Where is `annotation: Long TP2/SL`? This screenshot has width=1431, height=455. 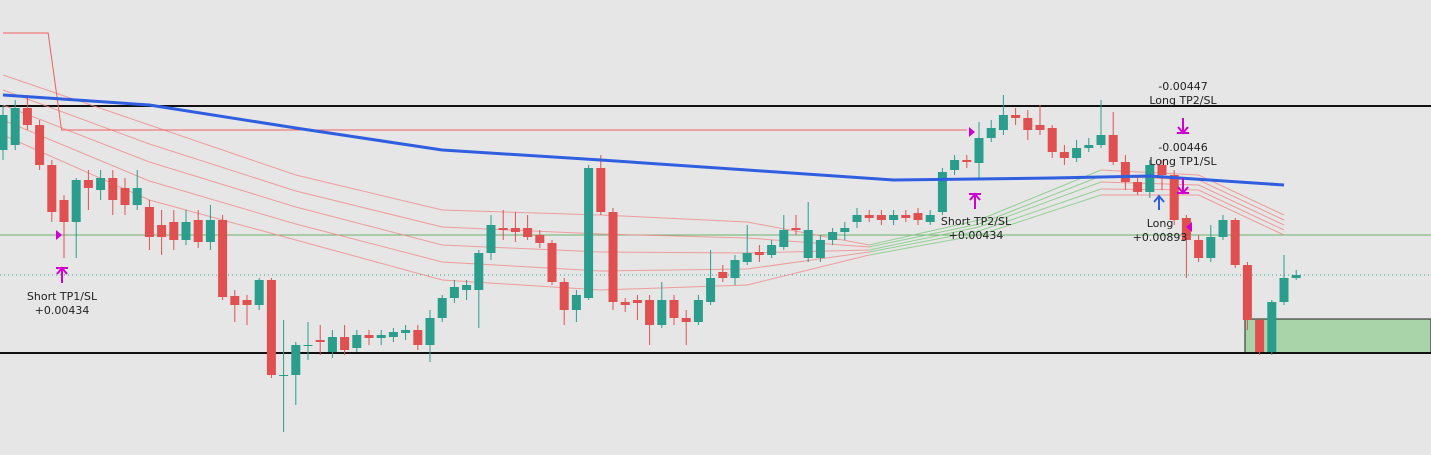 annotation: Long TP2/SL is located at coordinates (1183, 100).